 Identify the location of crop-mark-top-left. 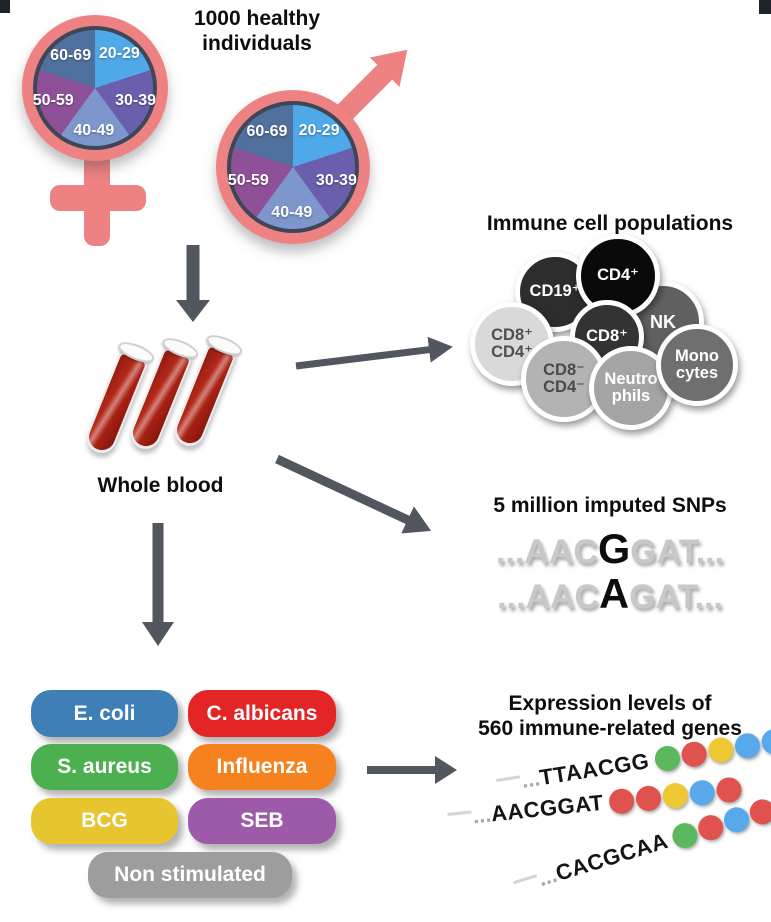
(5, 6).